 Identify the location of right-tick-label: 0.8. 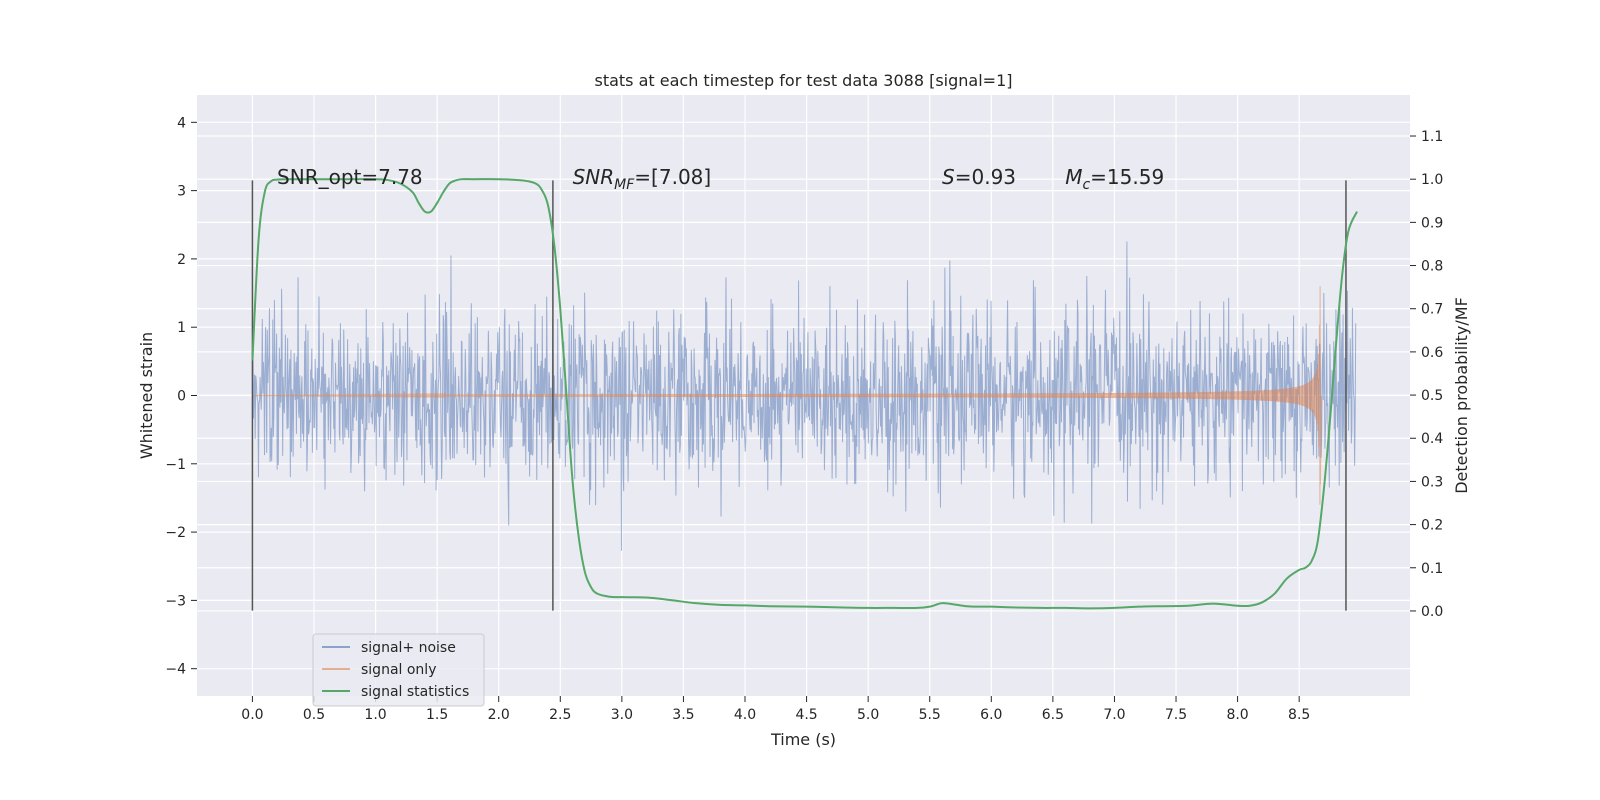
(1432, 267).